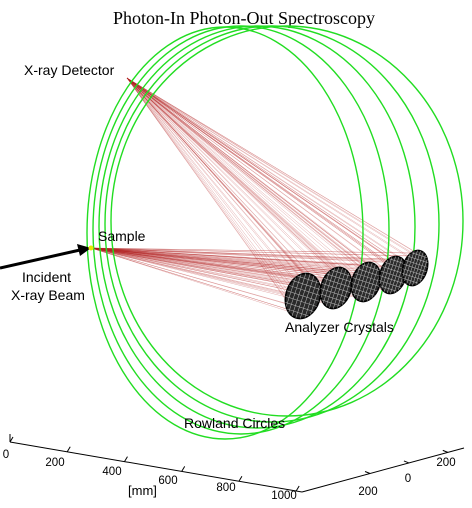  Describe the element at coordinates (111, 472) in the screenshot. I see `x-tick-label-2: 400` at that location.